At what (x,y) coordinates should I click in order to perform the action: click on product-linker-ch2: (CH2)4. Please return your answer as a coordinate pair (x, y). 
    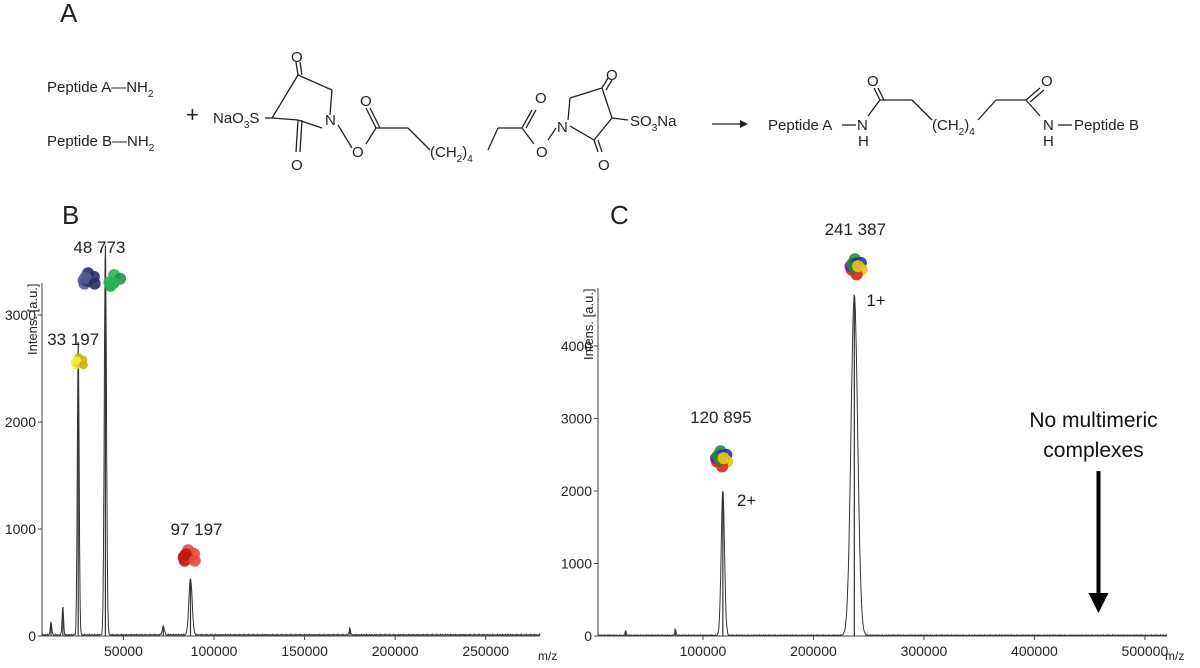
    Looking at the image, I should click on (953, 127).